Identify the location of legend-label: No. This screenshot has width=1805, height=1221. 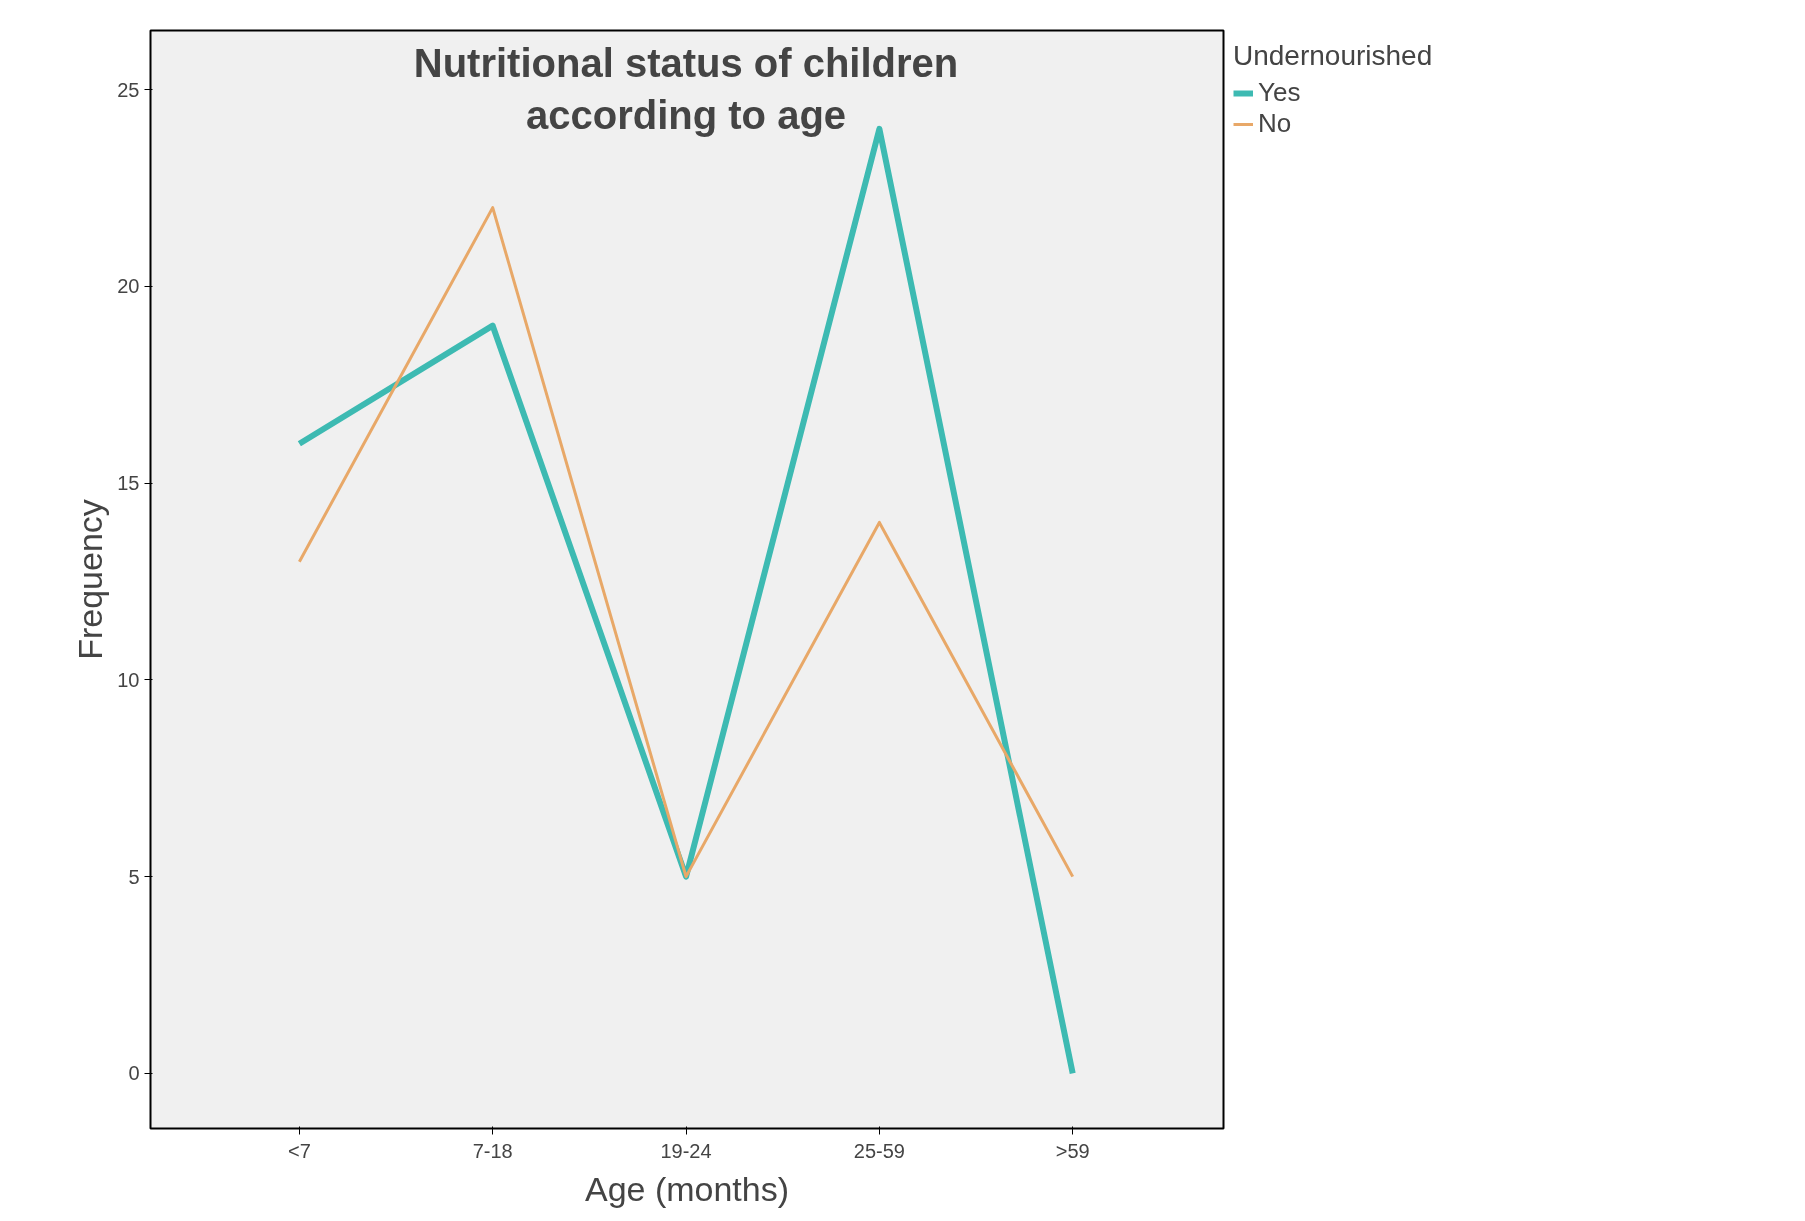
(1275, 123).